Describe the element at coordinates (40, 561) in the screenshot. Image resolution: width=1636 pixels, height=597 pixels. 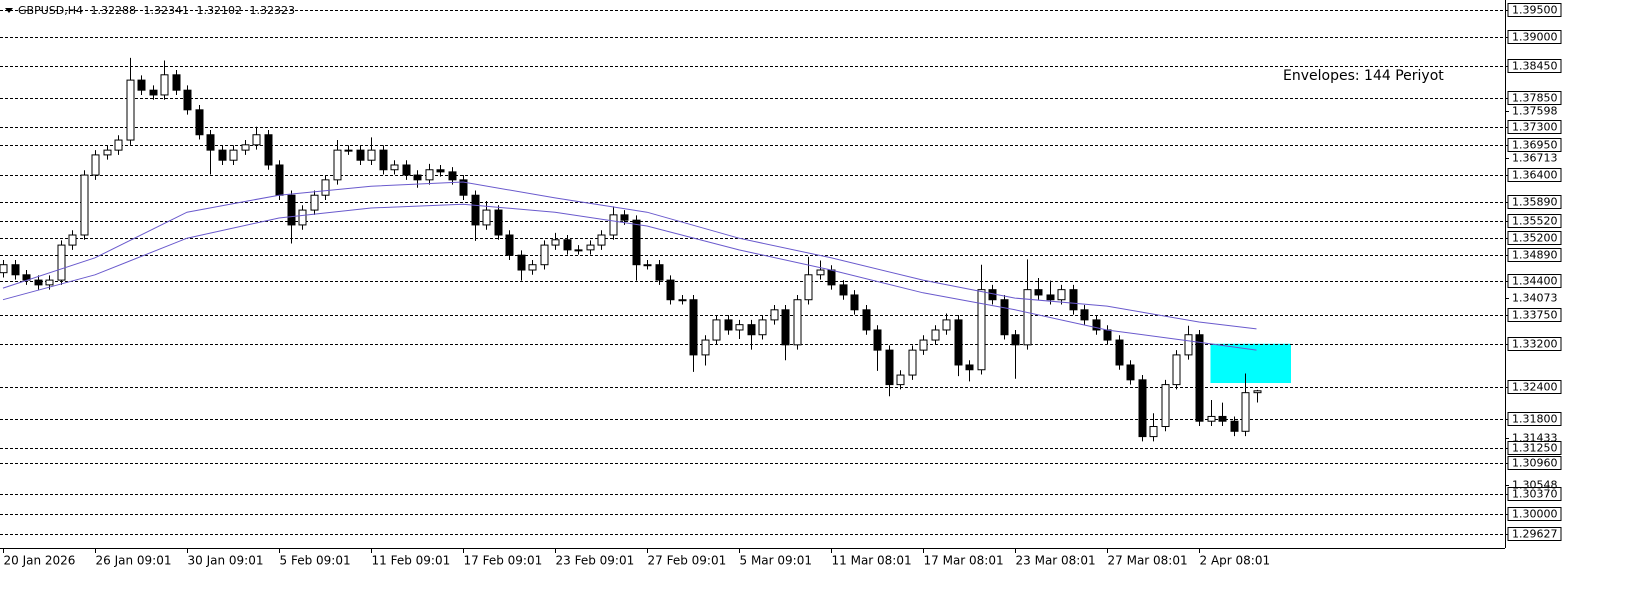
I see `x-tick-label: 20 Jan 2026` at that location.